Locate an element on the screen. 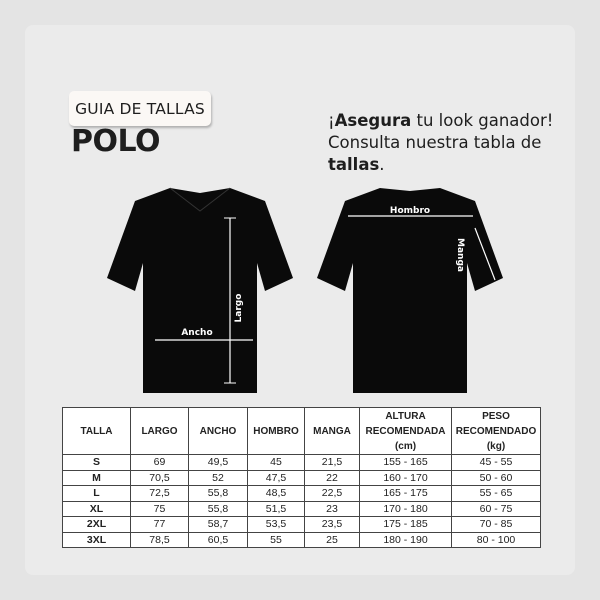 The image size is (600, 600). table-cell: 47,5 is located at coordinates (276, 477).